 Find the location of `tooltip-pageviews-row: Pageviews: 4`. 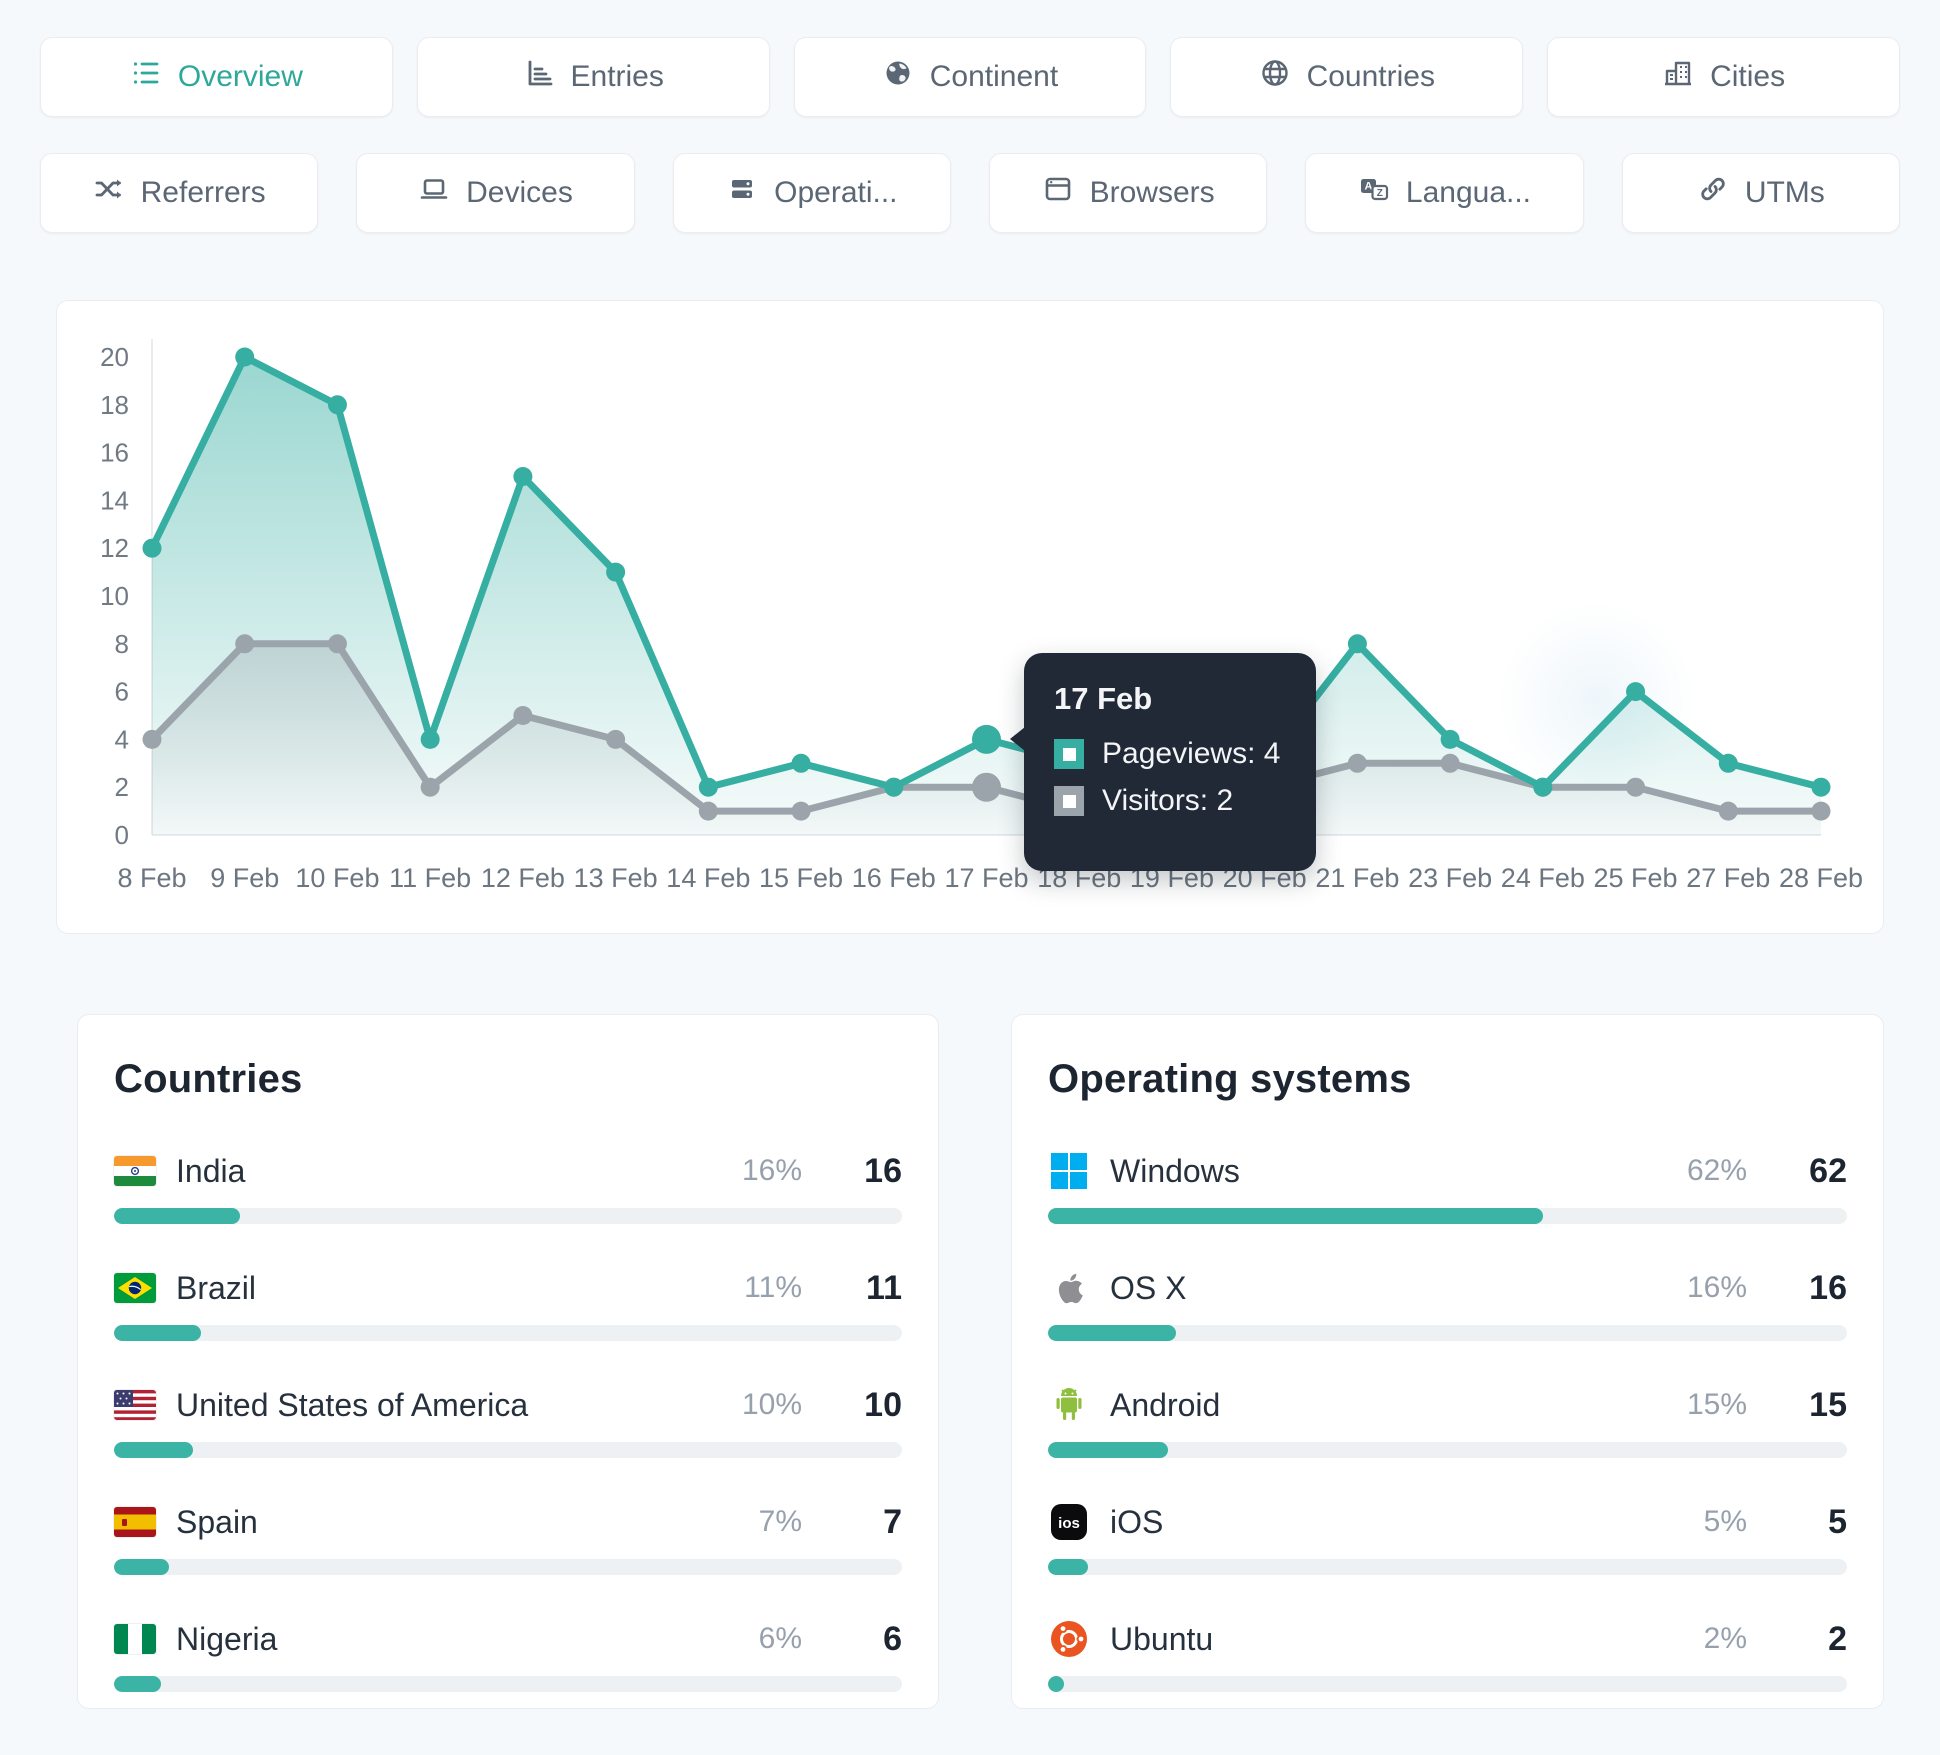

tooltip-pageviews-row: Pageviews: 4 is located at coordinates (1170, 754).